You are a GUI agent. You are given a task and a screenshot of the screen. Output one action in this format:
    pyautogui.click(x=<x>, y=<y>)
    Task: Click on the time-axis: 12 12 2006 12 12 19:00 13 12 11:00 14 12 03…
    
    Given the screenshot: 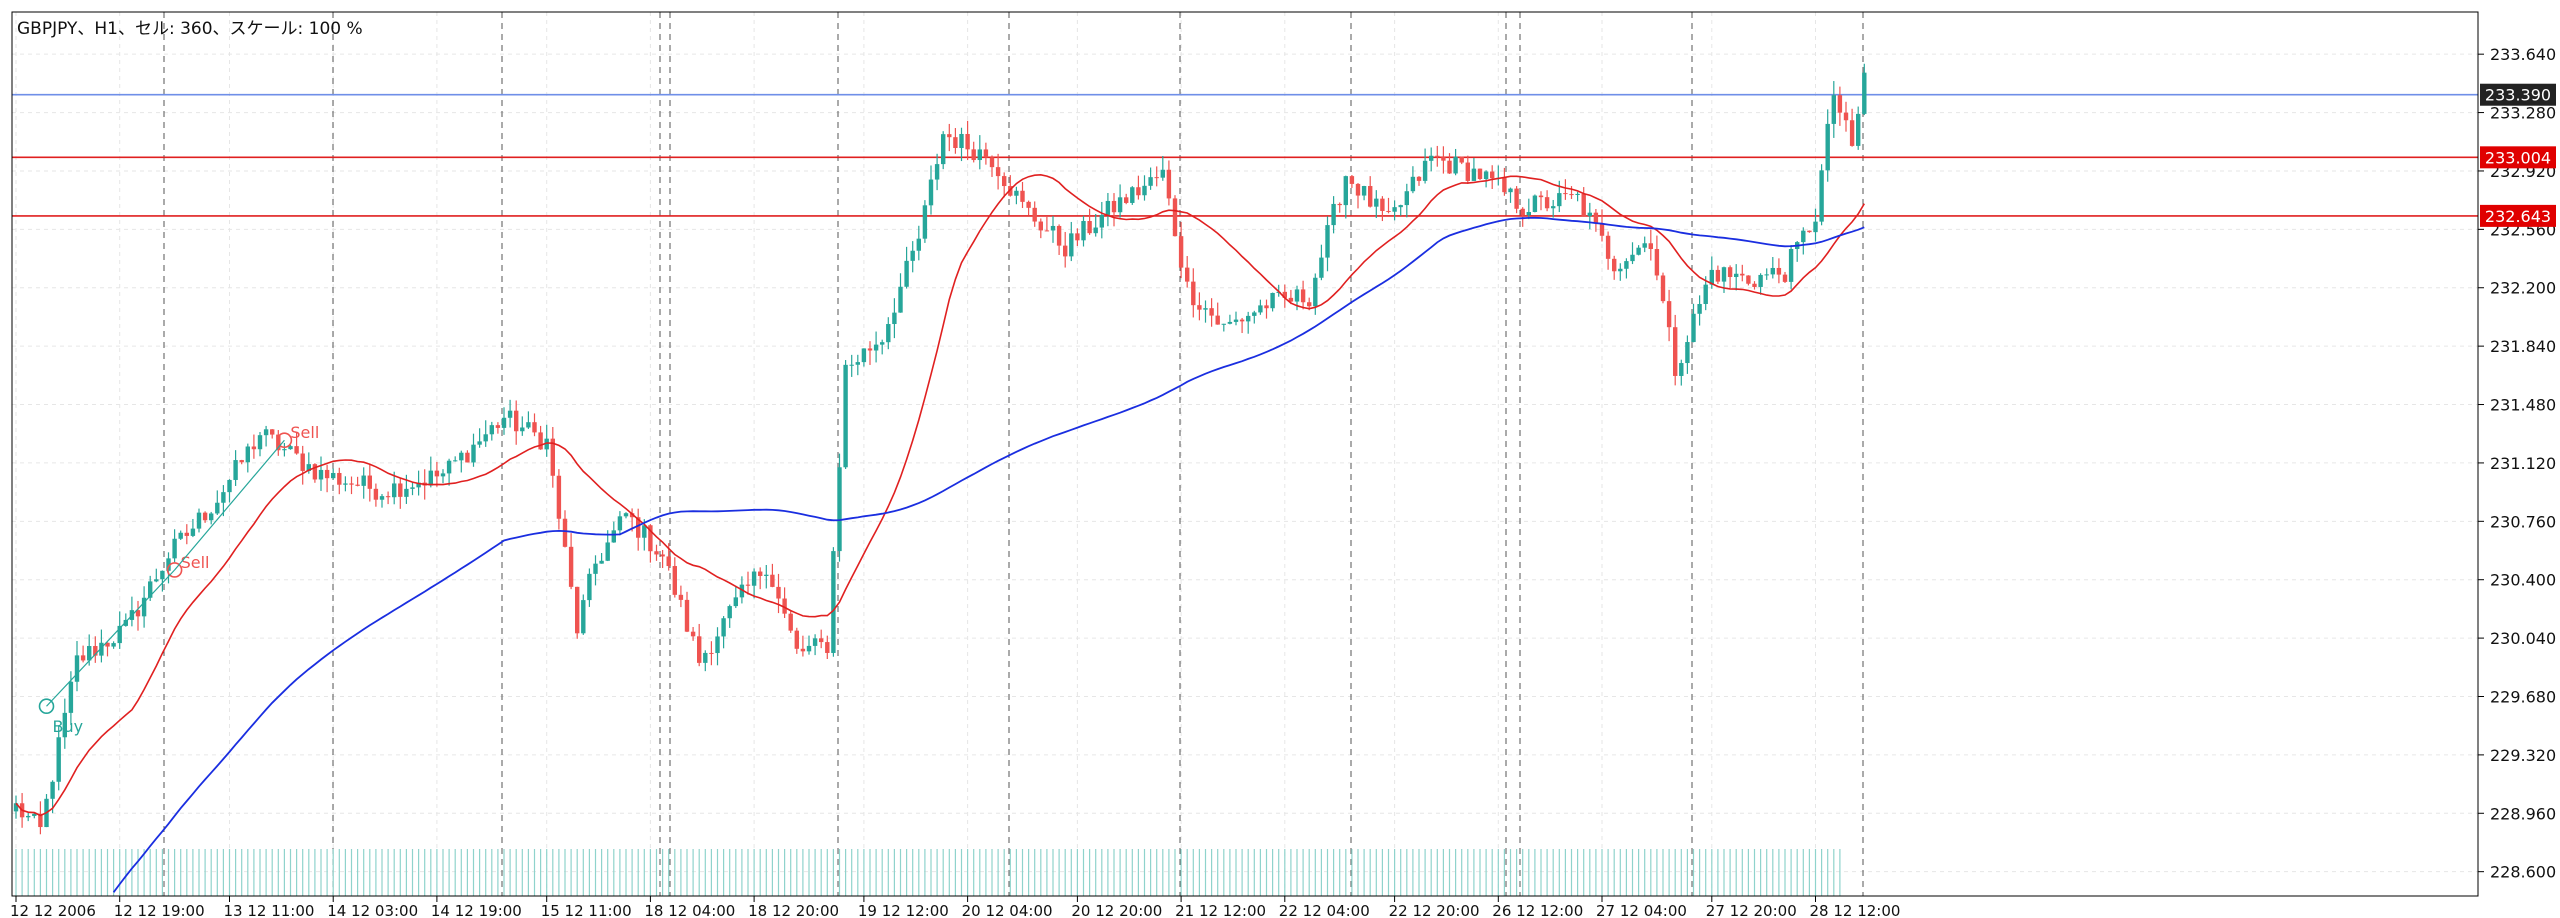 What is the action you would take?
    pyautogui.click(x=955, y=907)
    